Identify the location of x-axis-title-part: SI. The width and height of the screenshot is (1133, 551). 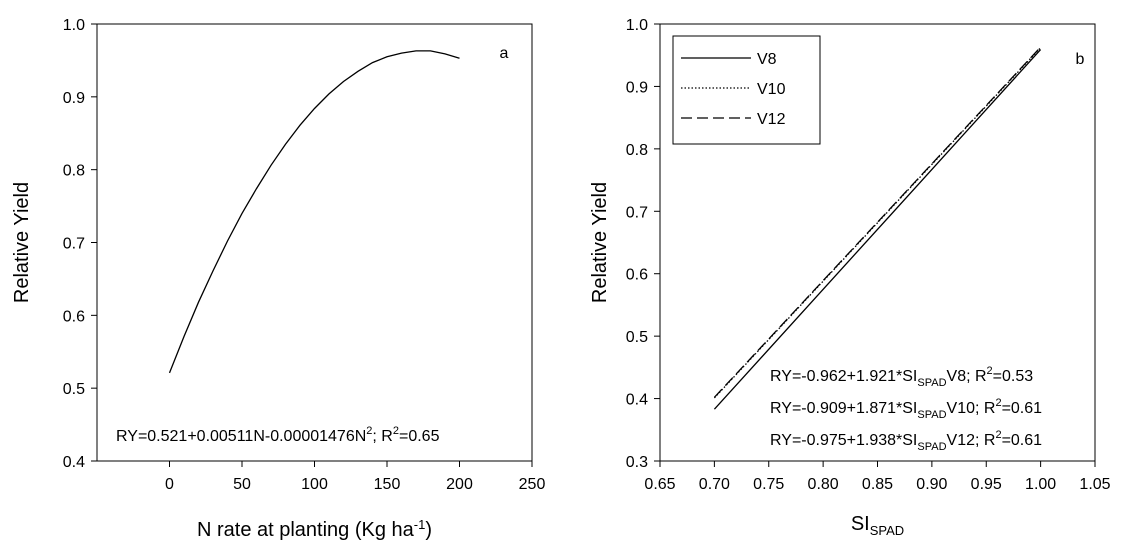
(860, 524).